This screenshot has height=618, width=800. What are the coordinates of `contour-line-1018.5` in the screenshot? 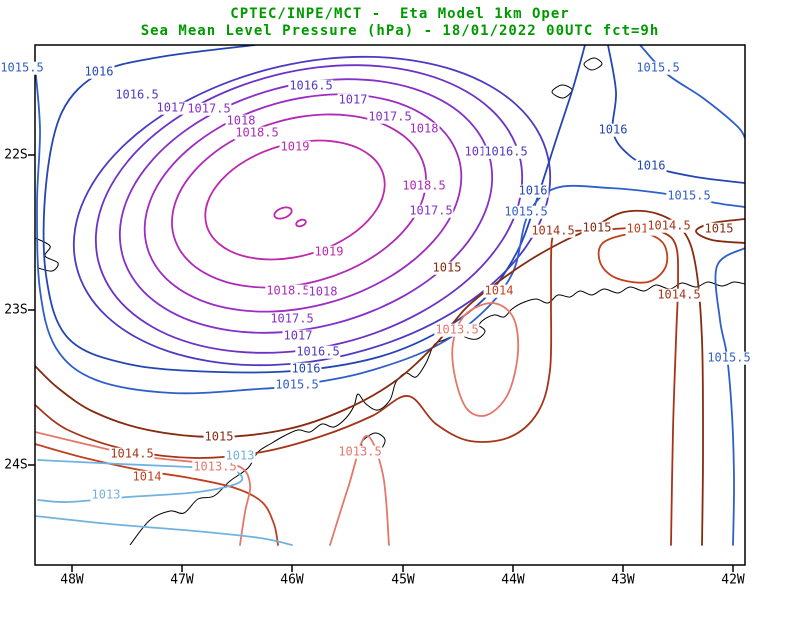 It's located at (299, 201).